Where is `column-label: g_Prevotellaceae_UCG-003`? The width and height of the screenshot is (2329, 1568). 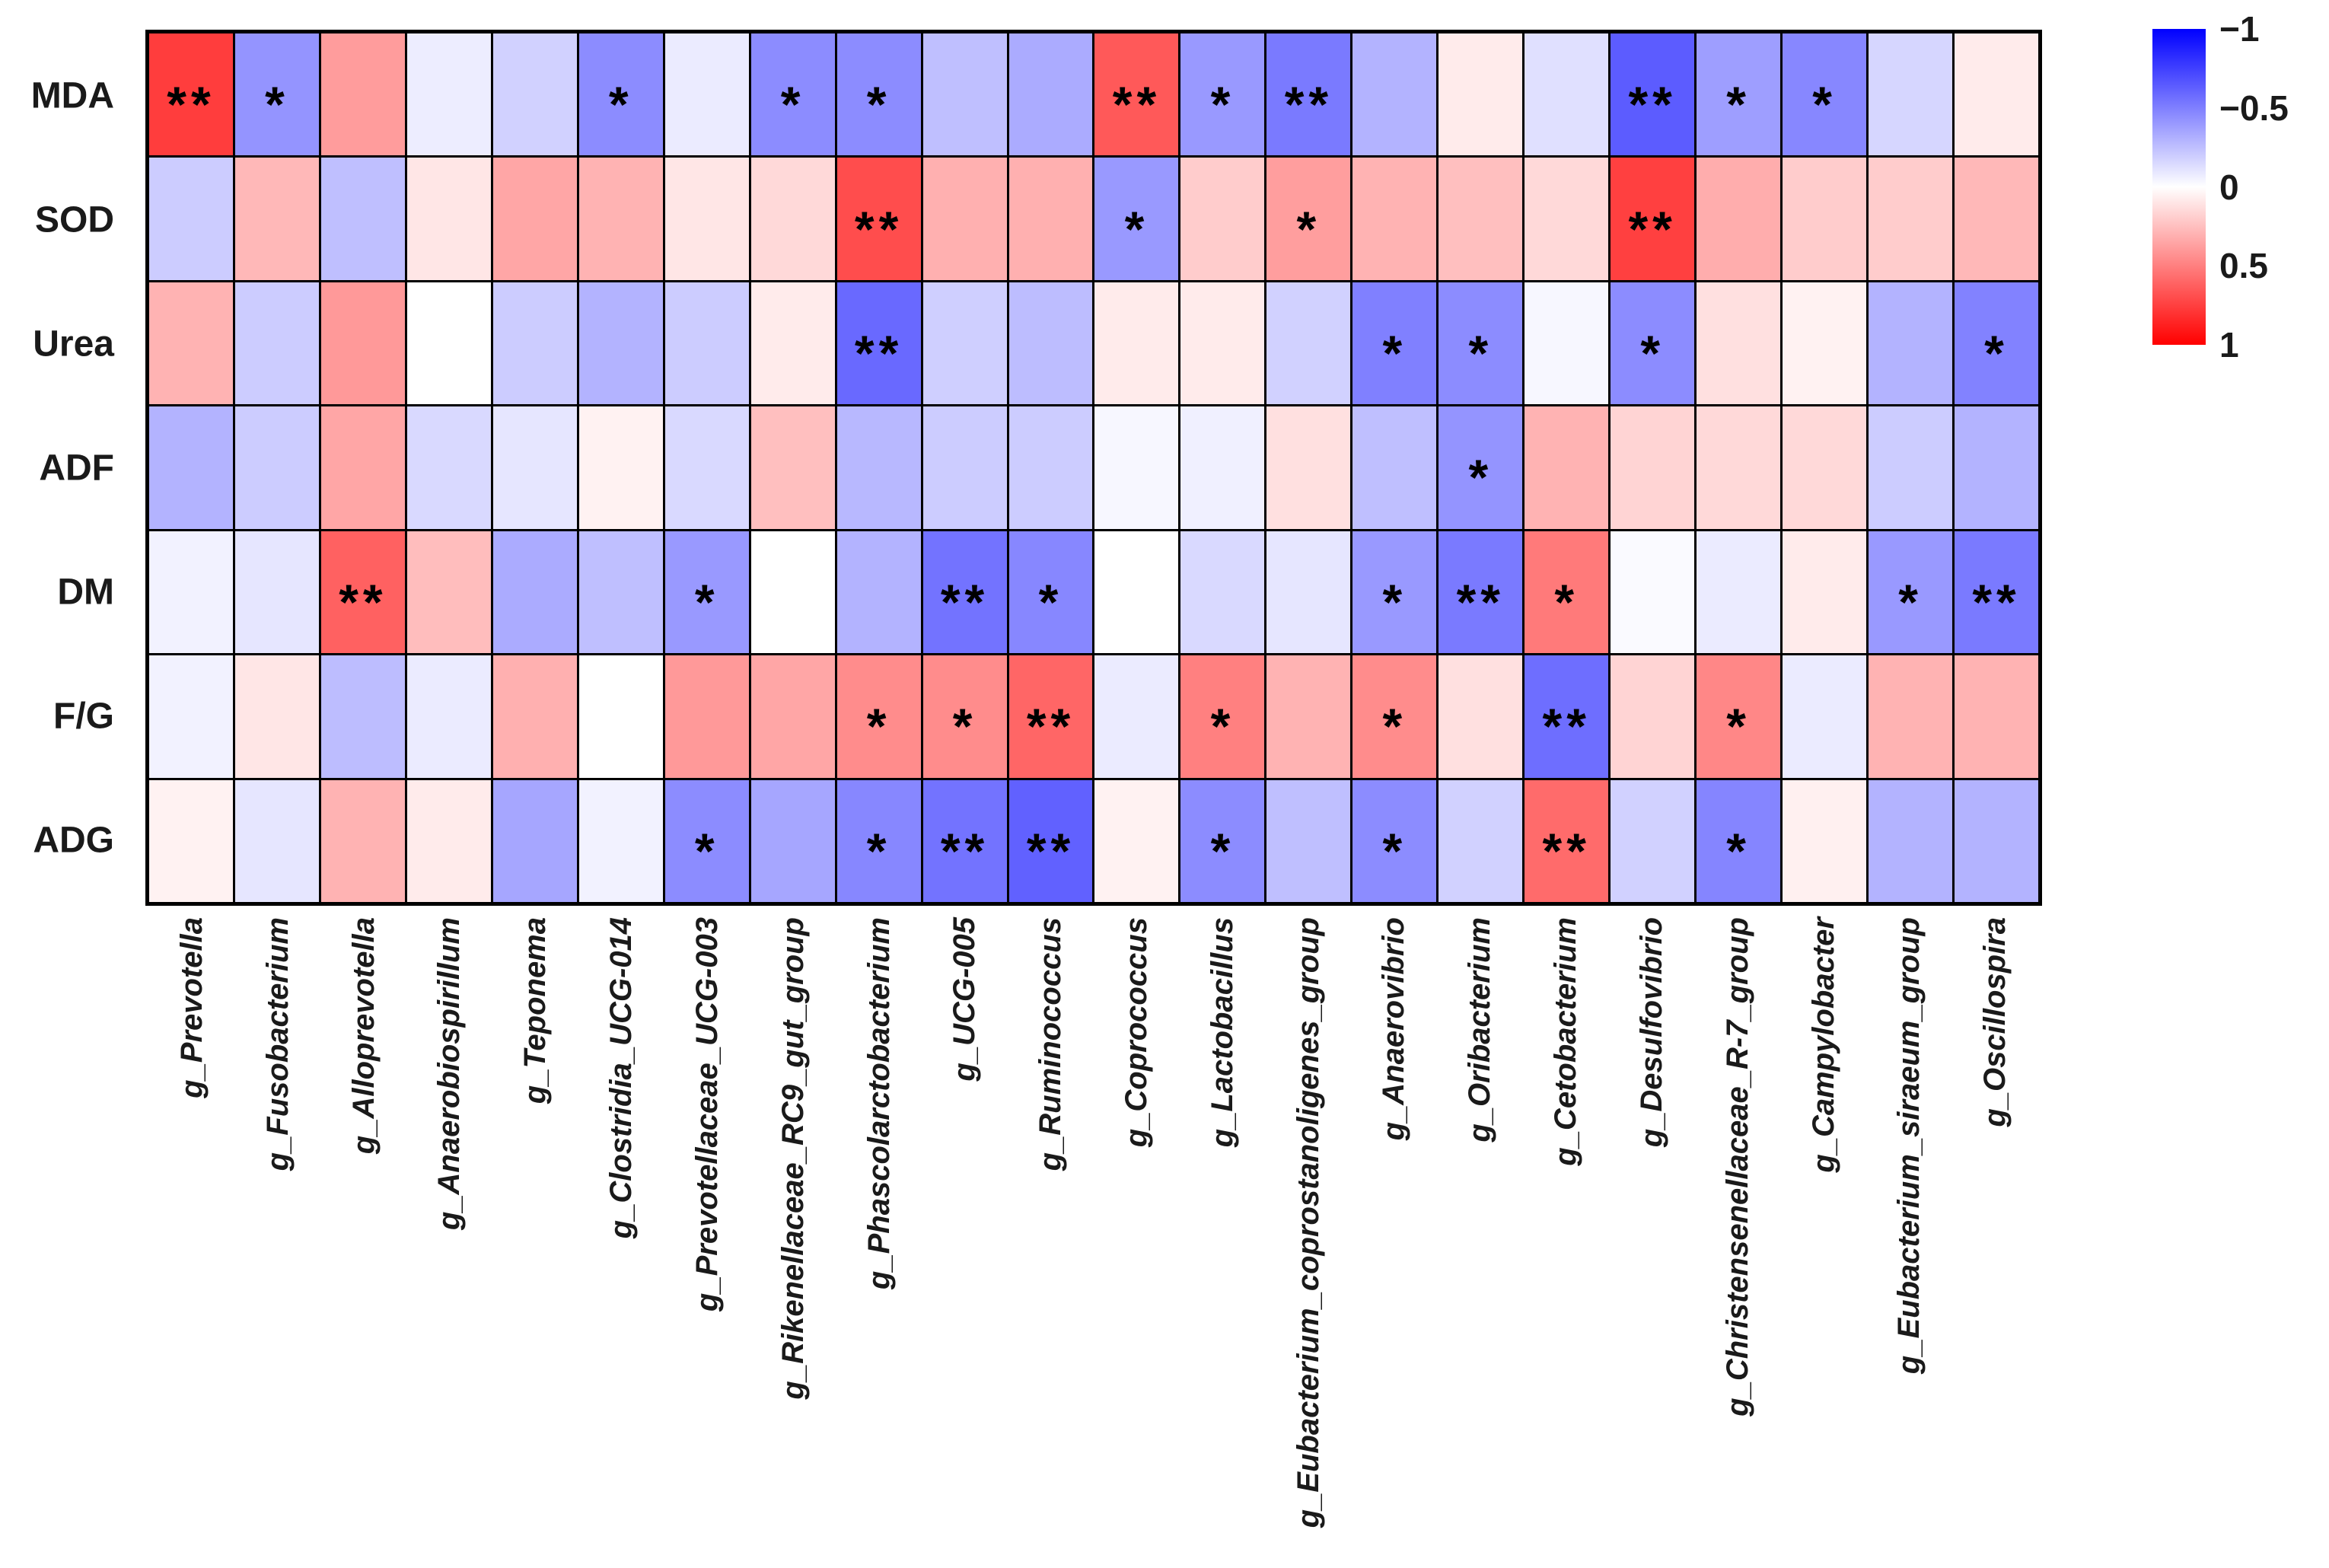
column-label: g_Prevotellaceae_UCG-003 is located at coordinates (707, 1114).